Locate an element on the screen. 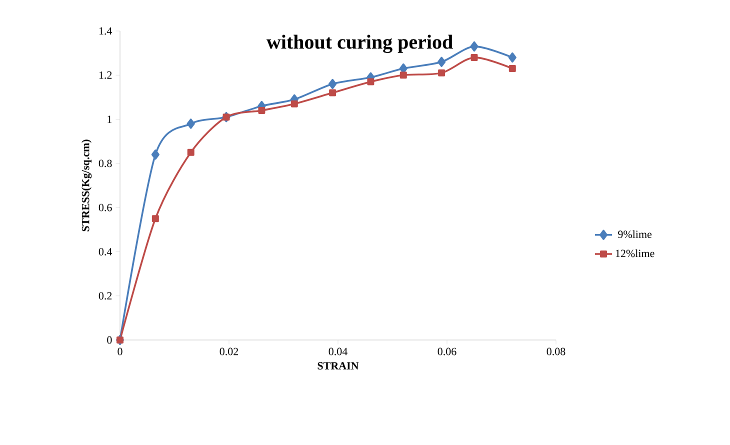 The height and width of the screenshot is (445, 730). chart-title: without curing period is located at coordinates (359, 43).